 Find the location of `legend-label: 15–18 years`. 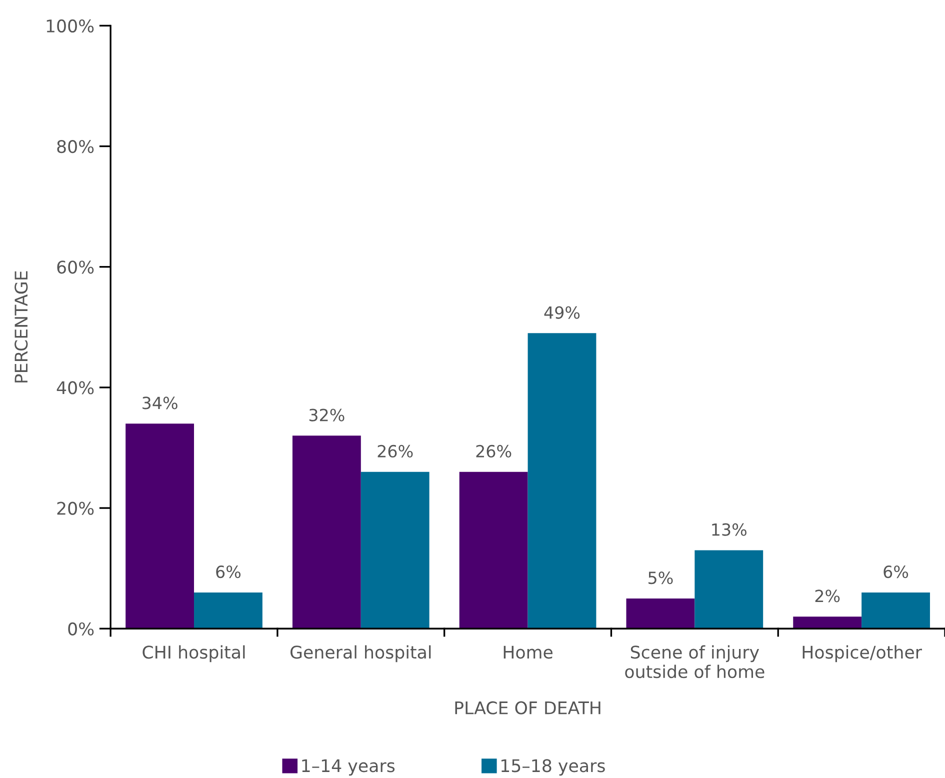

legend-label: 15–18 years is located at coordinates (553, 767).